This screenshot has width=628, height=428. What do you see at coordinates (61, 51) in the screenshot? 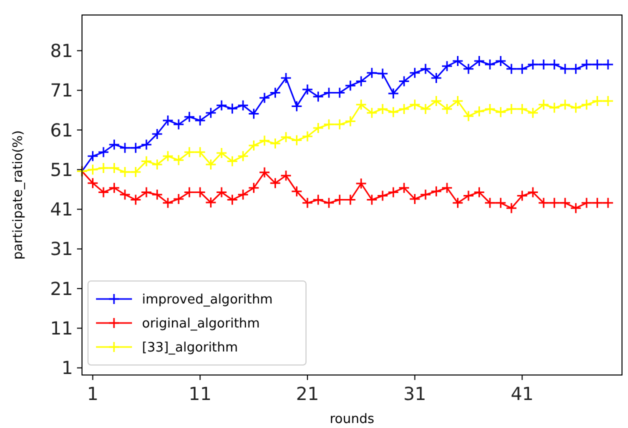
I see `y-tick-label: 81` at bounding box center [61, 51].